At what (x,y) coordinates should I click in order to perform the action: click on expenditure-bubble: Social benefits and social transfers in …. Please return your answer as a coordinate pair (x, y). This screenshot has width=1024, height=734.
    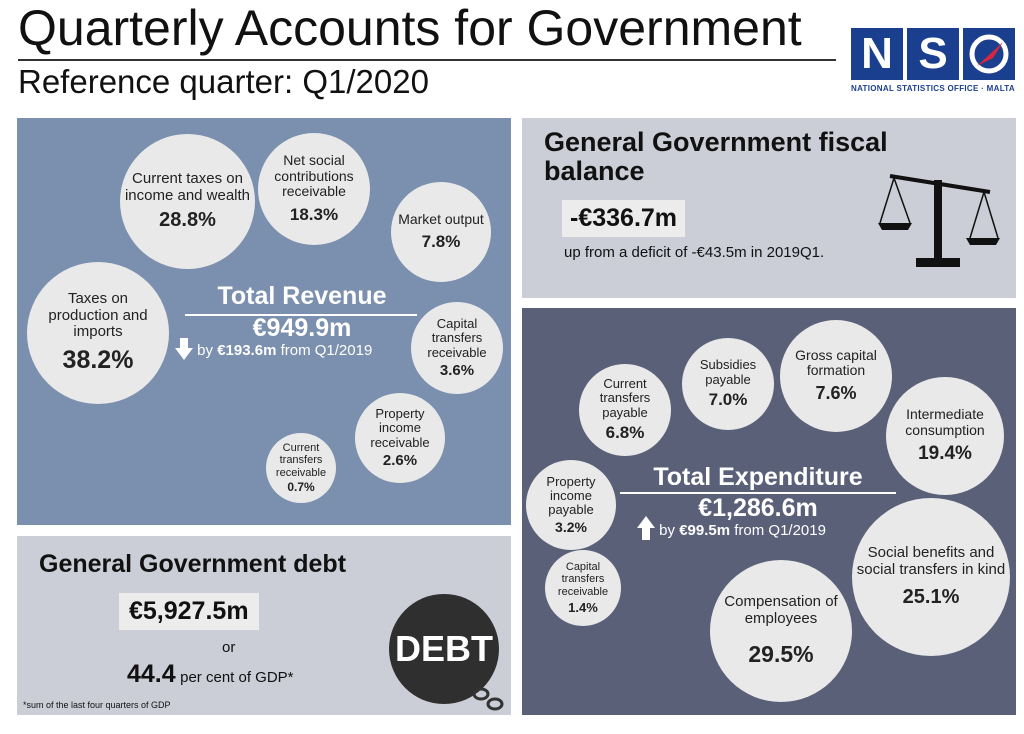
    Looking at the image, I should click on (931, 577).